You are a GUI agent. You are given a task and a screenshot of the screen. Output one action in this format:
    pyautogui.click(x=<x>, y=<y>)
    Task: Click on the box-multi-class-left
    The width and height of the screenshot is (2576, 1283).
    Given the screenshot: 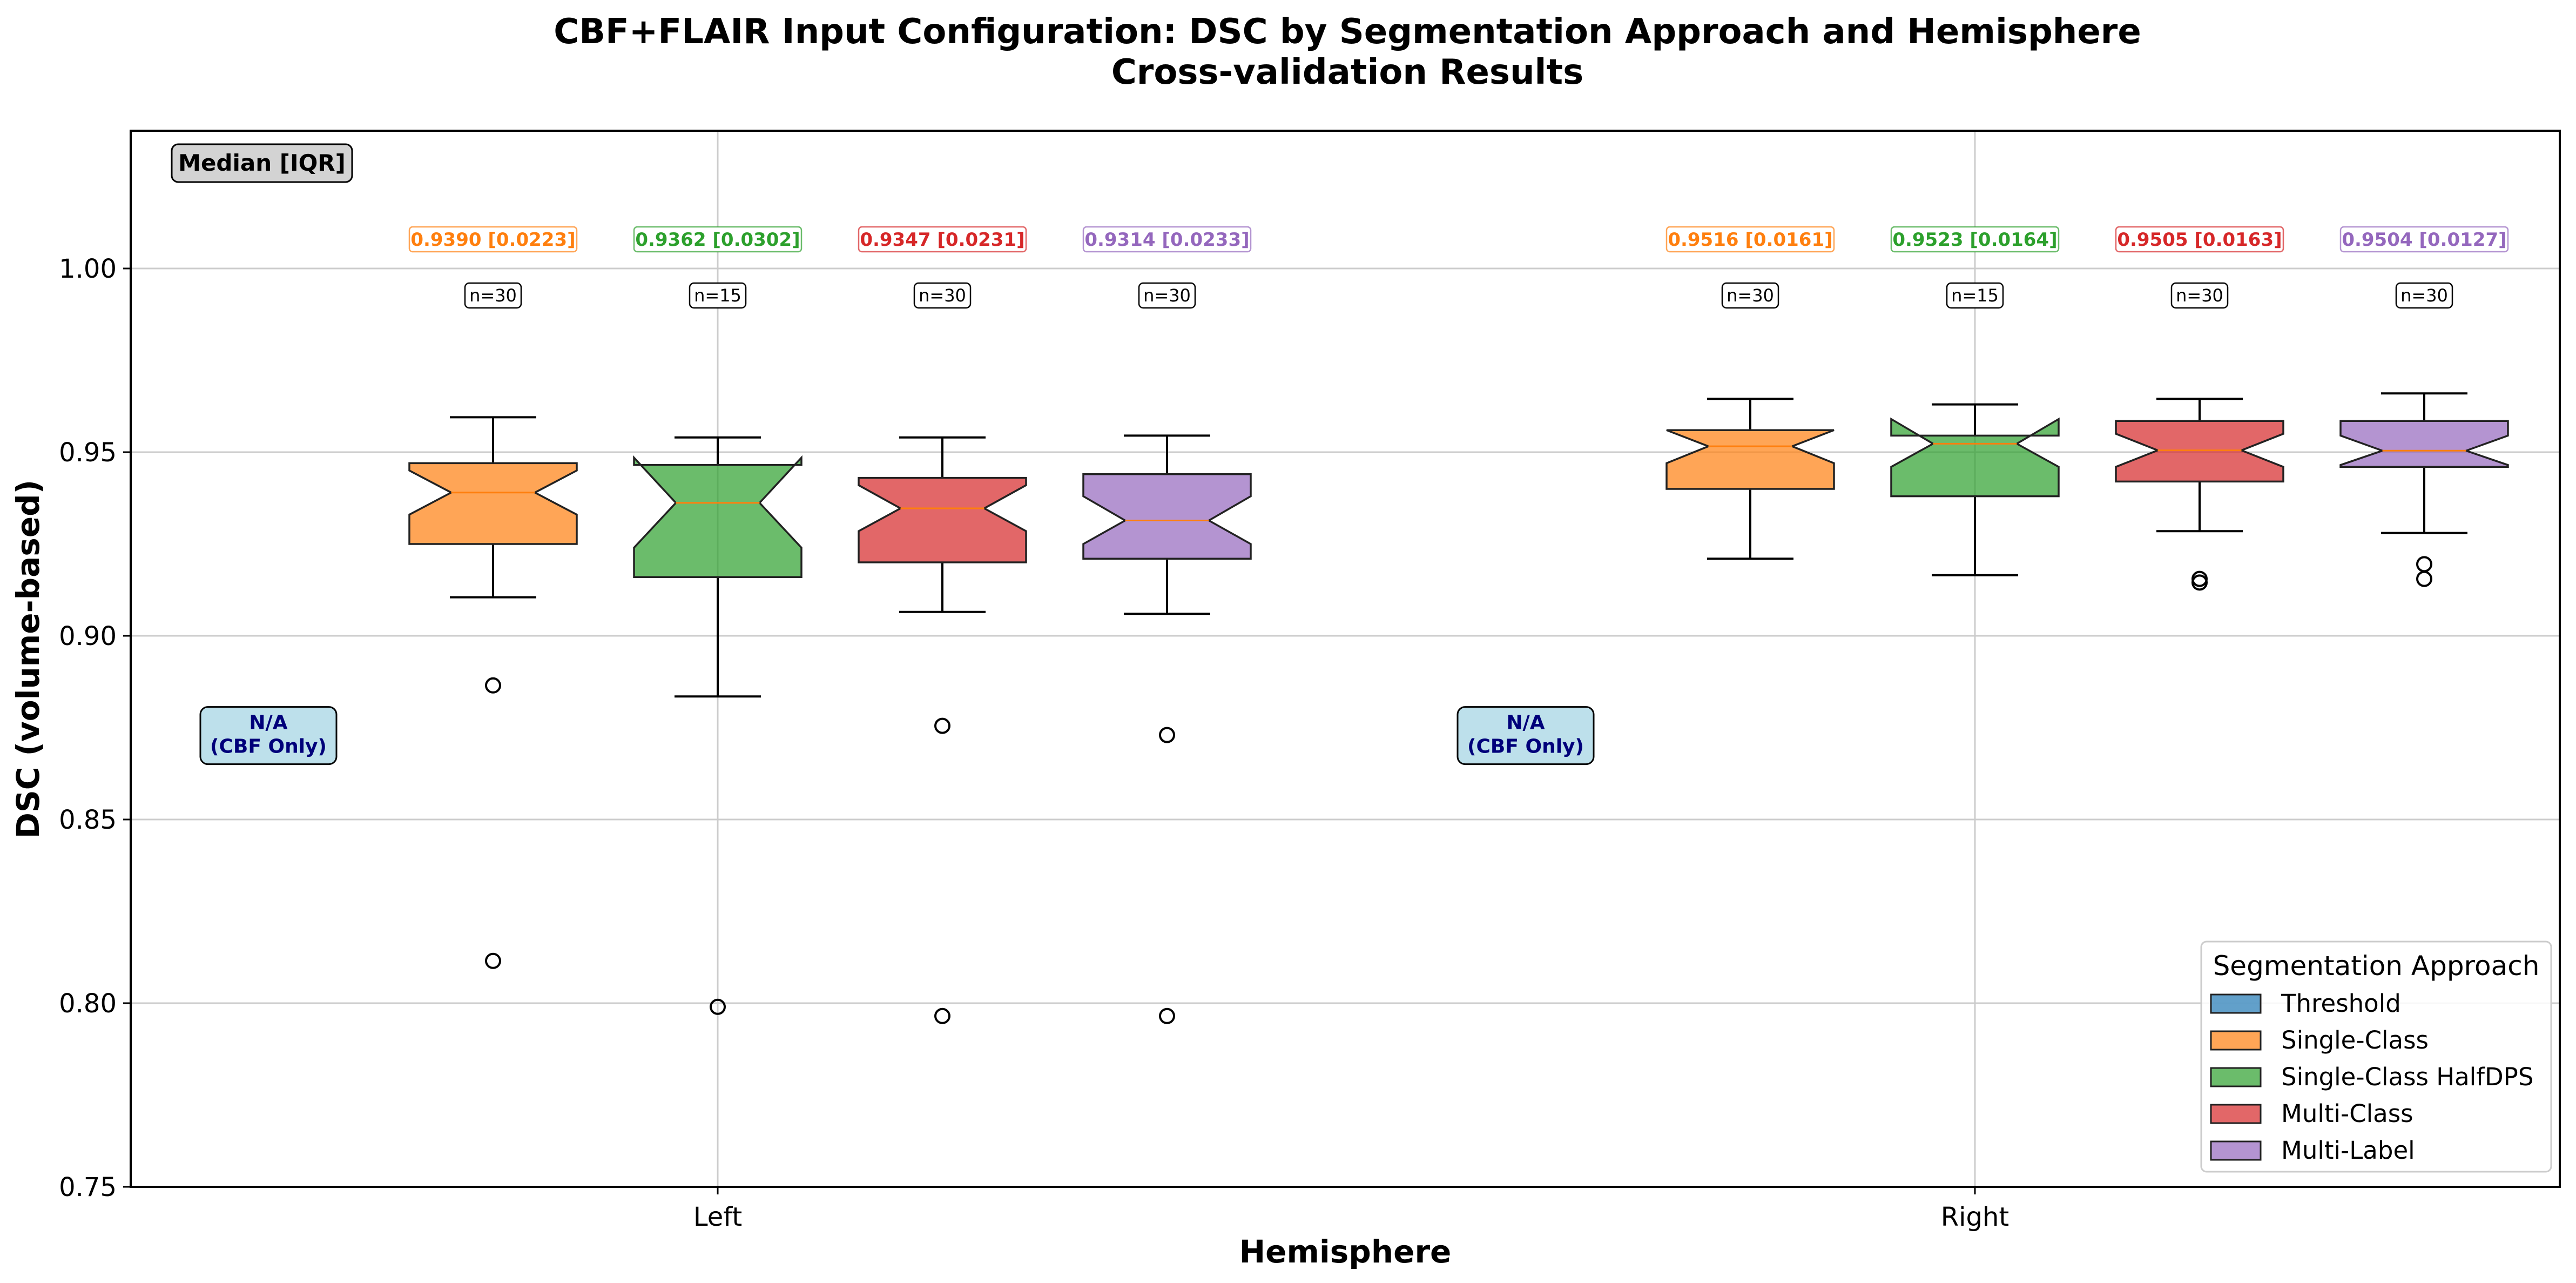 What is the action you would take?
    pyautogui.click(x=942, y=730)
    